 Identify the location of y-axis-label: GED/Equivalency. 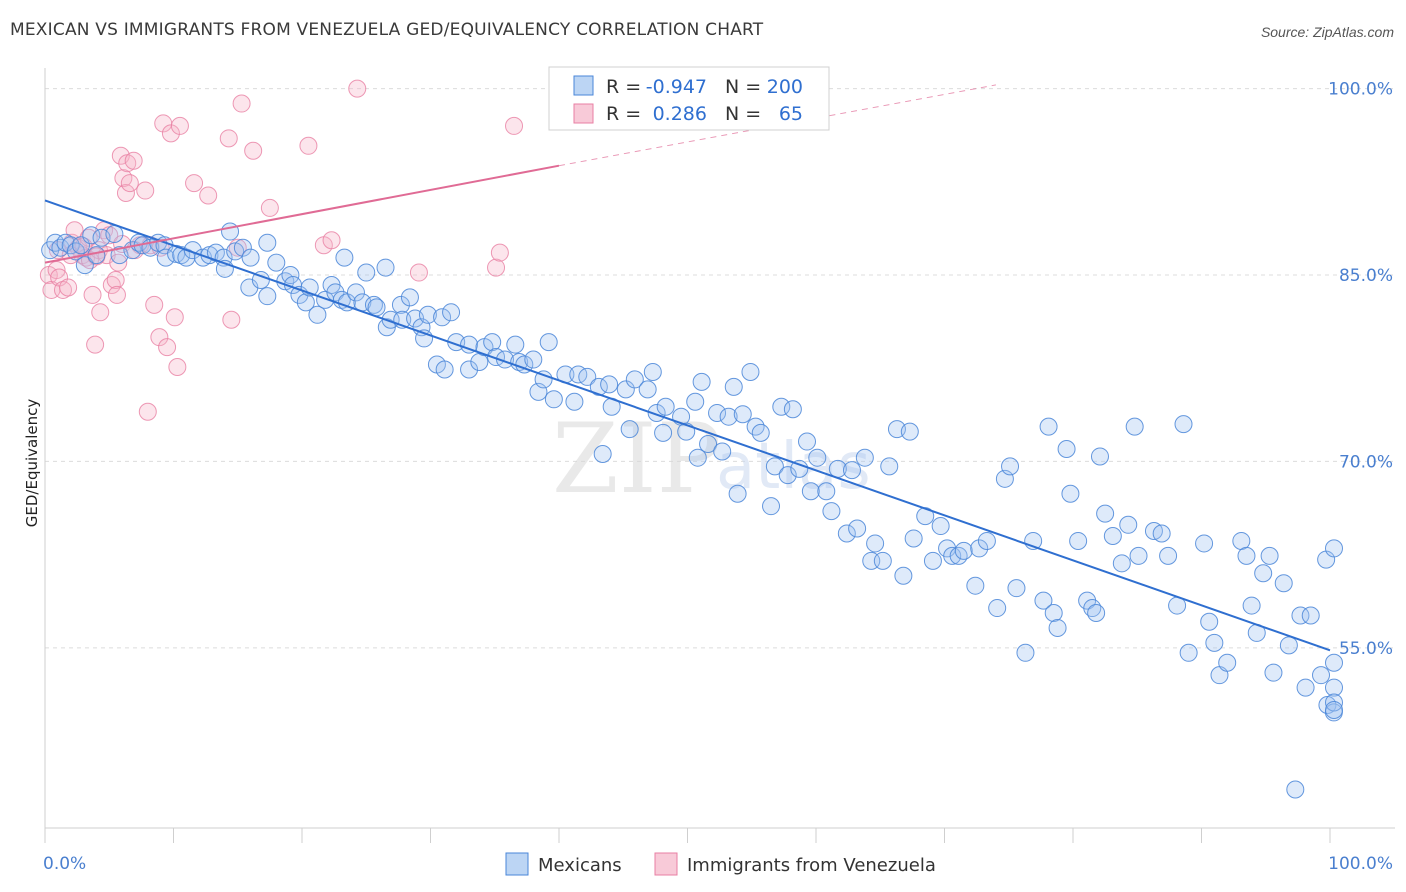
(32, 463).